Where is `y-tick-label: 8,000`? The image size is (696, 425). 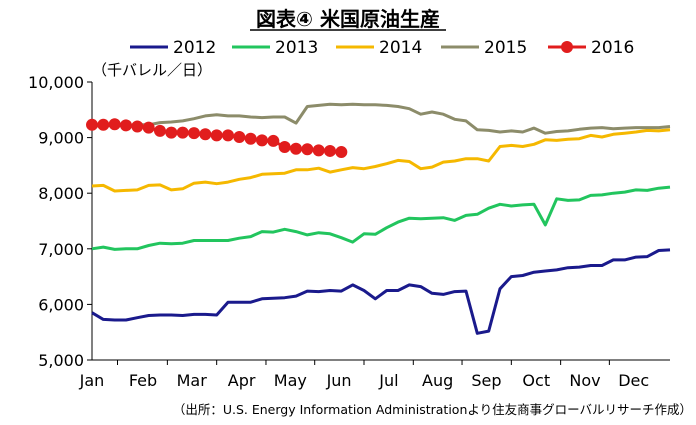 y-tick-label: 8,000 is located at coordinates (61, 193).